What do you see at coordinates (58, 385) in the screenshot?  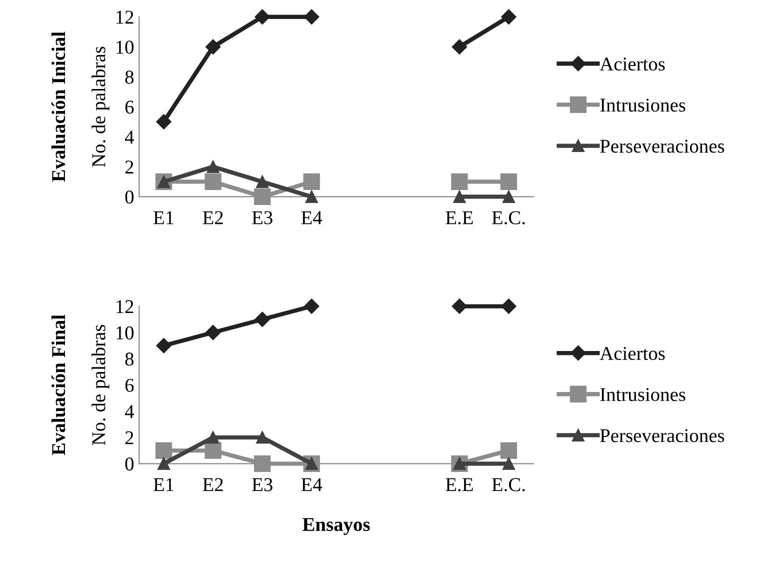 I see `text: Evaluación Final` at bounding box center [58, 385].